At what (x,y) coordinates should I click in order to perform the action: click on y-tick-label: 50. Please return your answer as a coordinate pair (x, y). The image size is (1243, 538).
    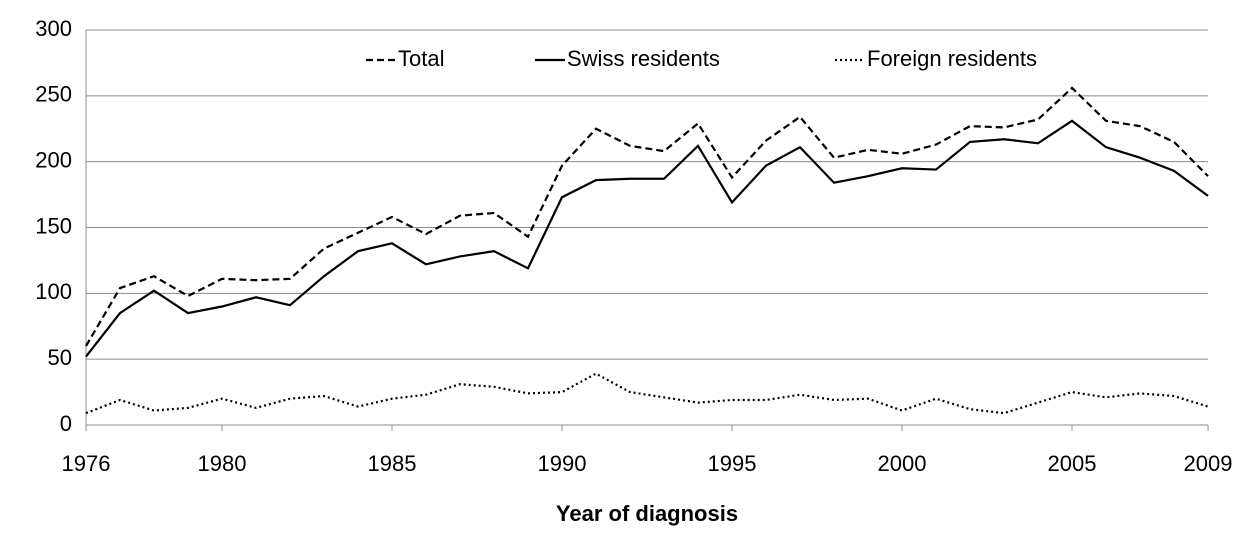
    Looking at the image, I should click on (60, 357).